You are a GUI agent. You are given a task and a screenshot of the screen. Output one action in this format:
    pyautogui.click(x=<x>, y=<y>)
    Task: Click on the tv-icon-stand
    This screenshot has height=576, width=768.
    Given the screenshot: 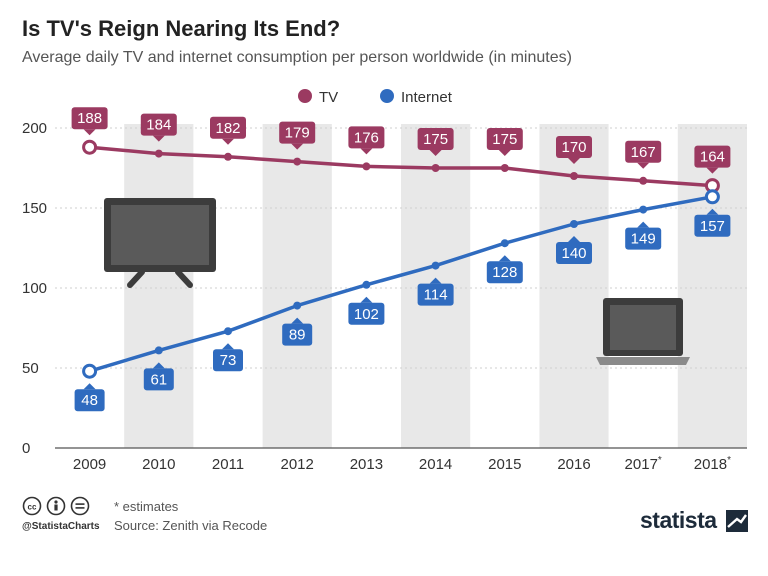 What is the action you would take?
    pyautogui.click(x=160, y=278)
    